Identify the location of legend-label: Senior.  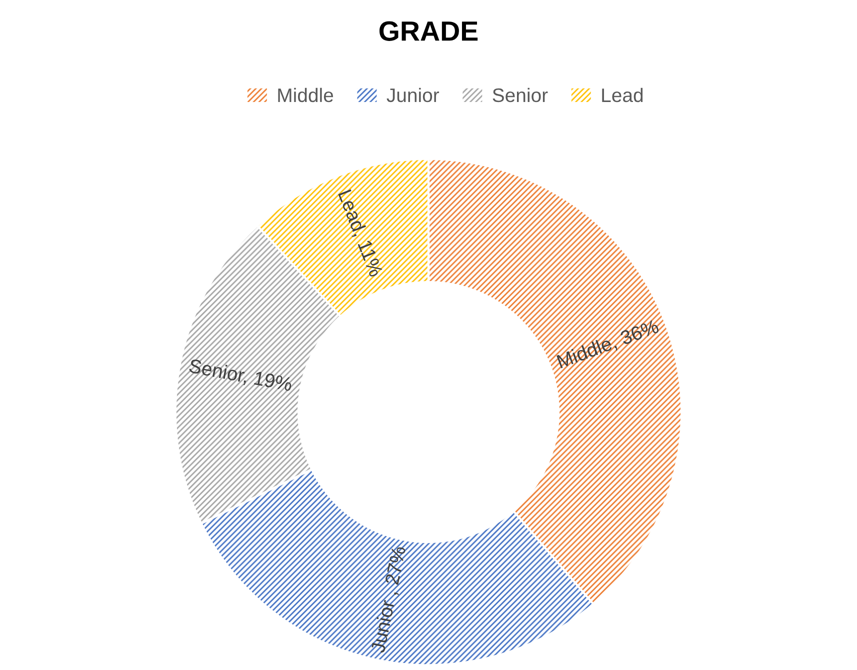
(520, 95).